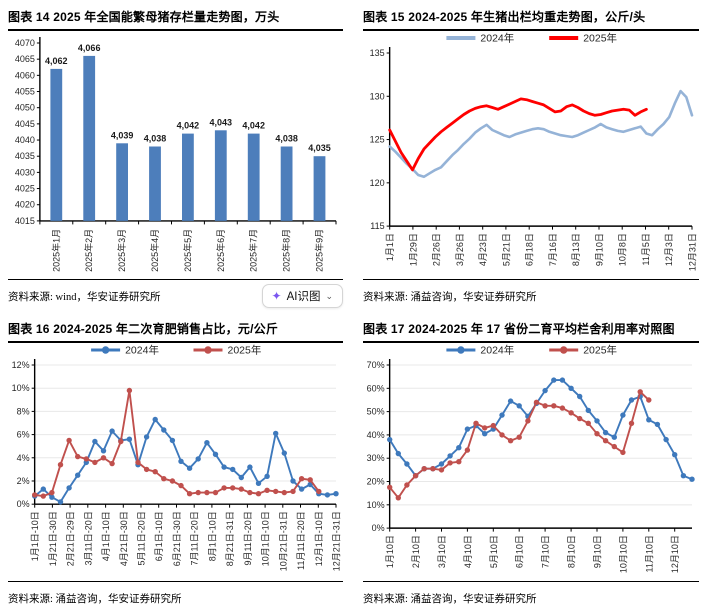 The height and width of the screenshot is (614, 711). I want to click on svg-text: 2025年3月, so click(121, 250).